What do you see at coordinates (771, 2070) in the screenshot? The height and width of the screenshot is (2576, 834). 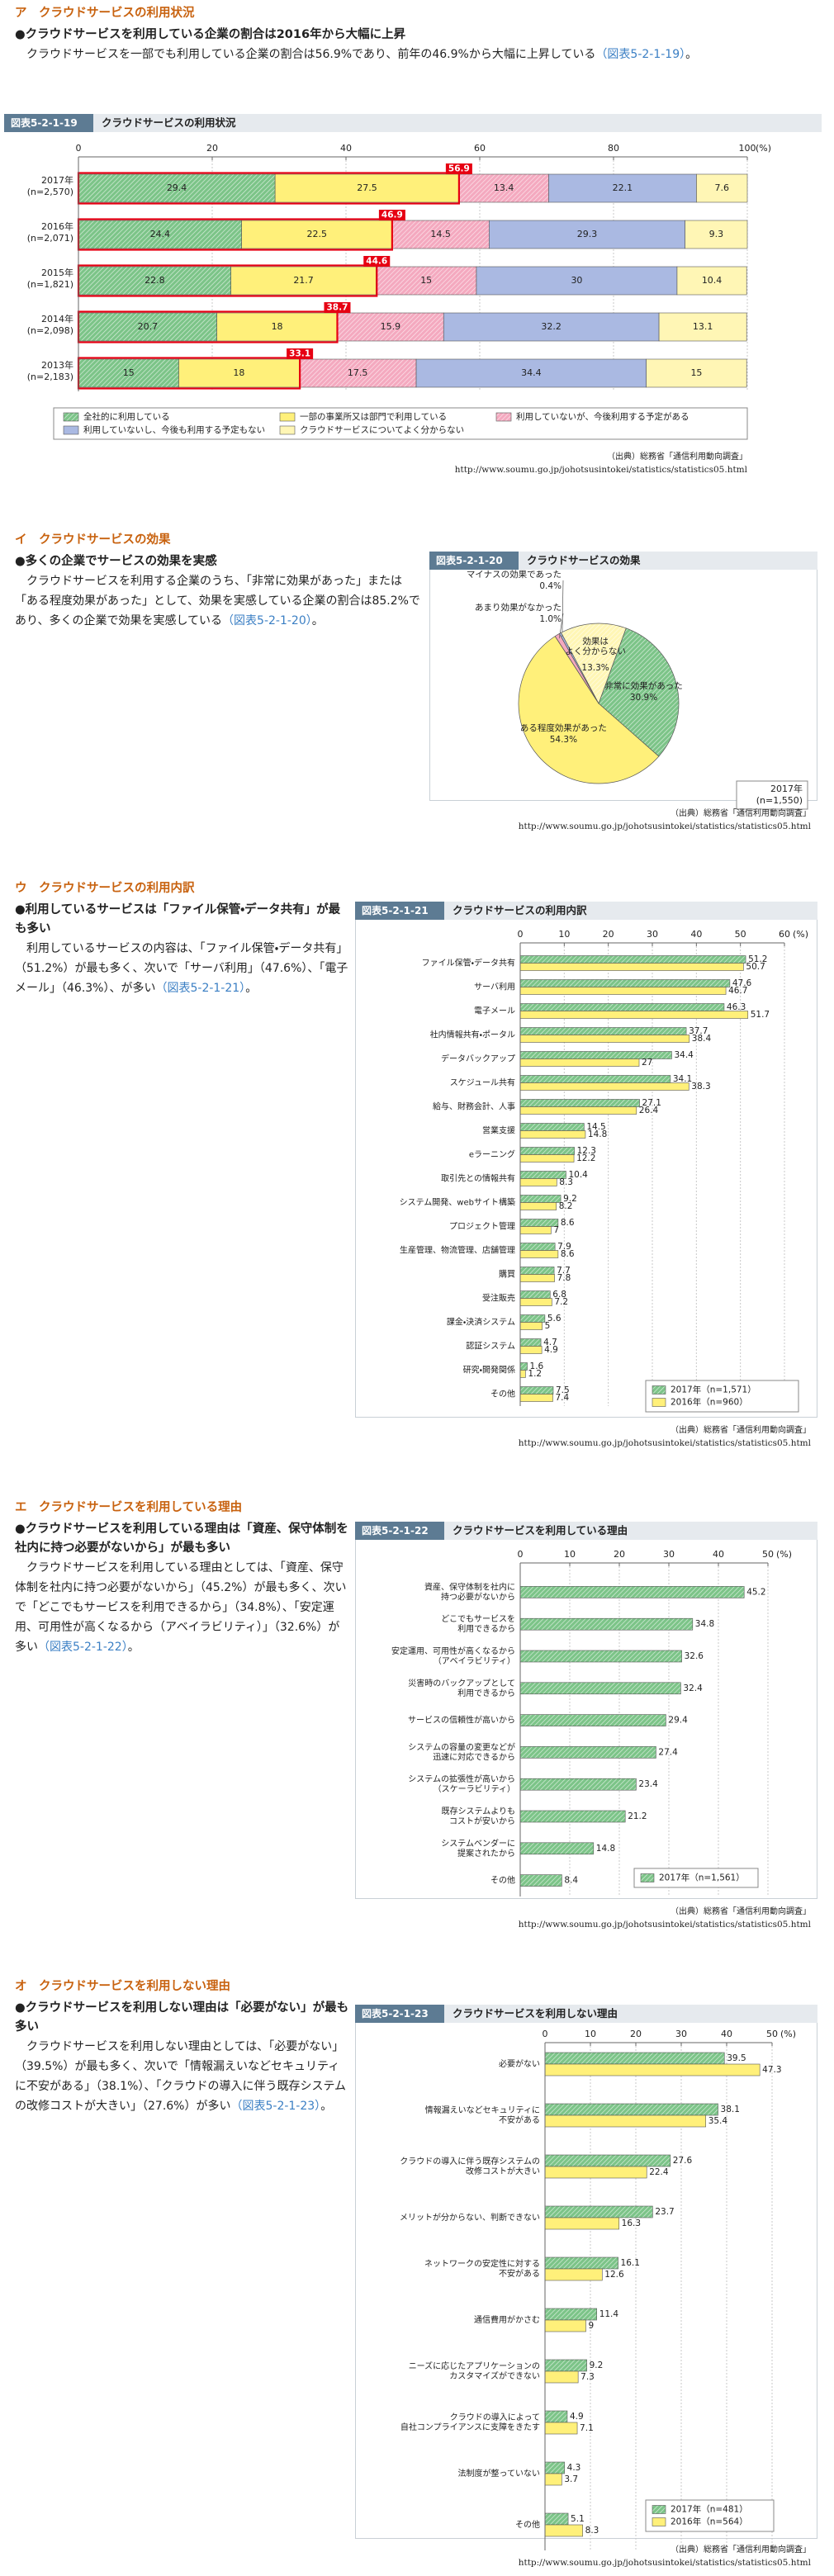 I see `value-label: 47.3` at bounding box center [771, 2070].